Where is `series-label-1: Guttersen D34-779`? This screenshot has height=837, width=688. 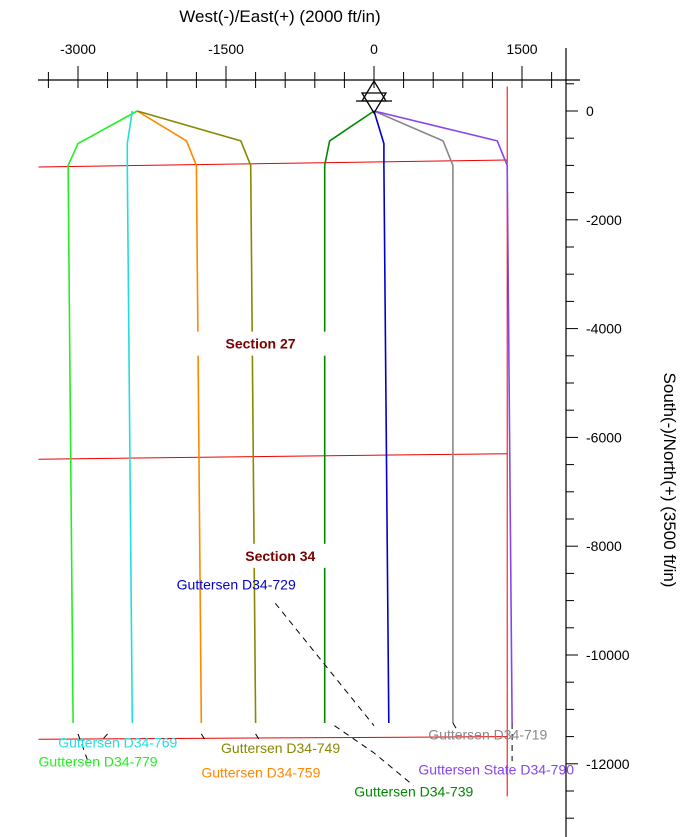 series-label-1: Guttersen D34-779 is located at coordinates (98, 762).